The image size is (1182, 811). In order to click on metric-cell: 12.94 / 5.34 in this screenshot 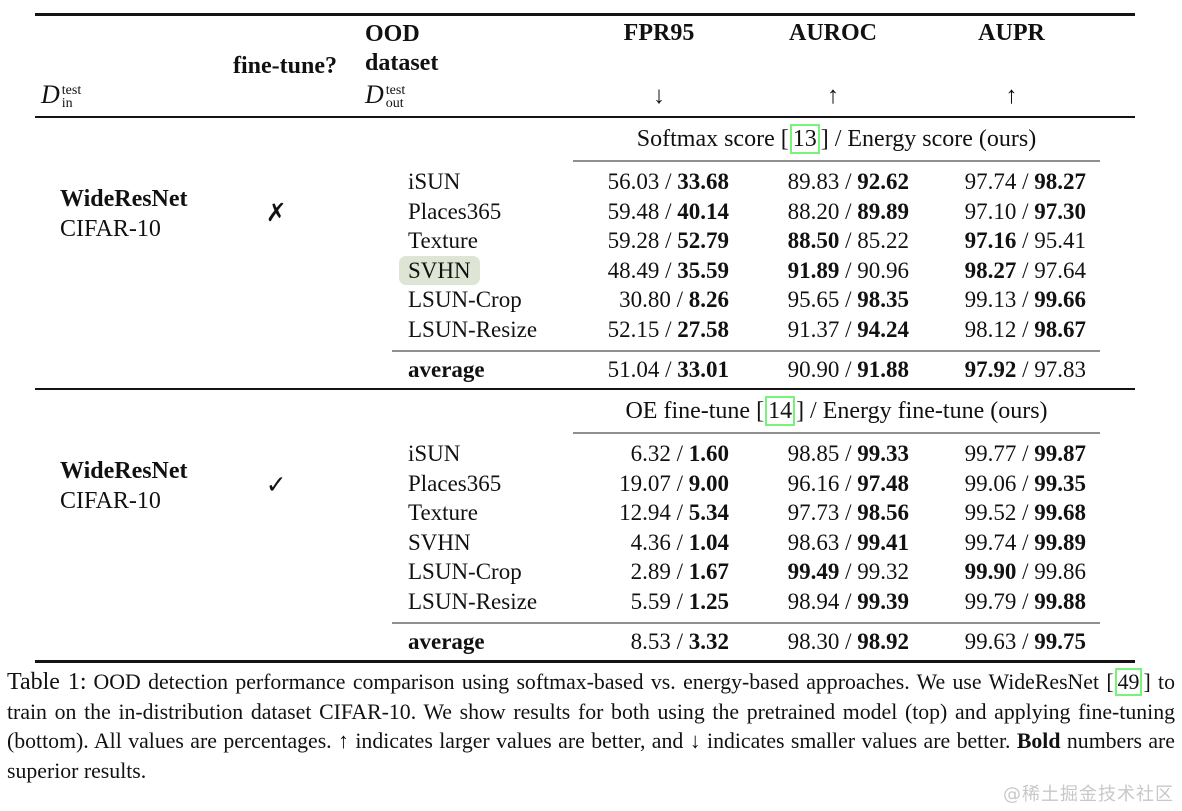, I will do `click(659, 513)`.